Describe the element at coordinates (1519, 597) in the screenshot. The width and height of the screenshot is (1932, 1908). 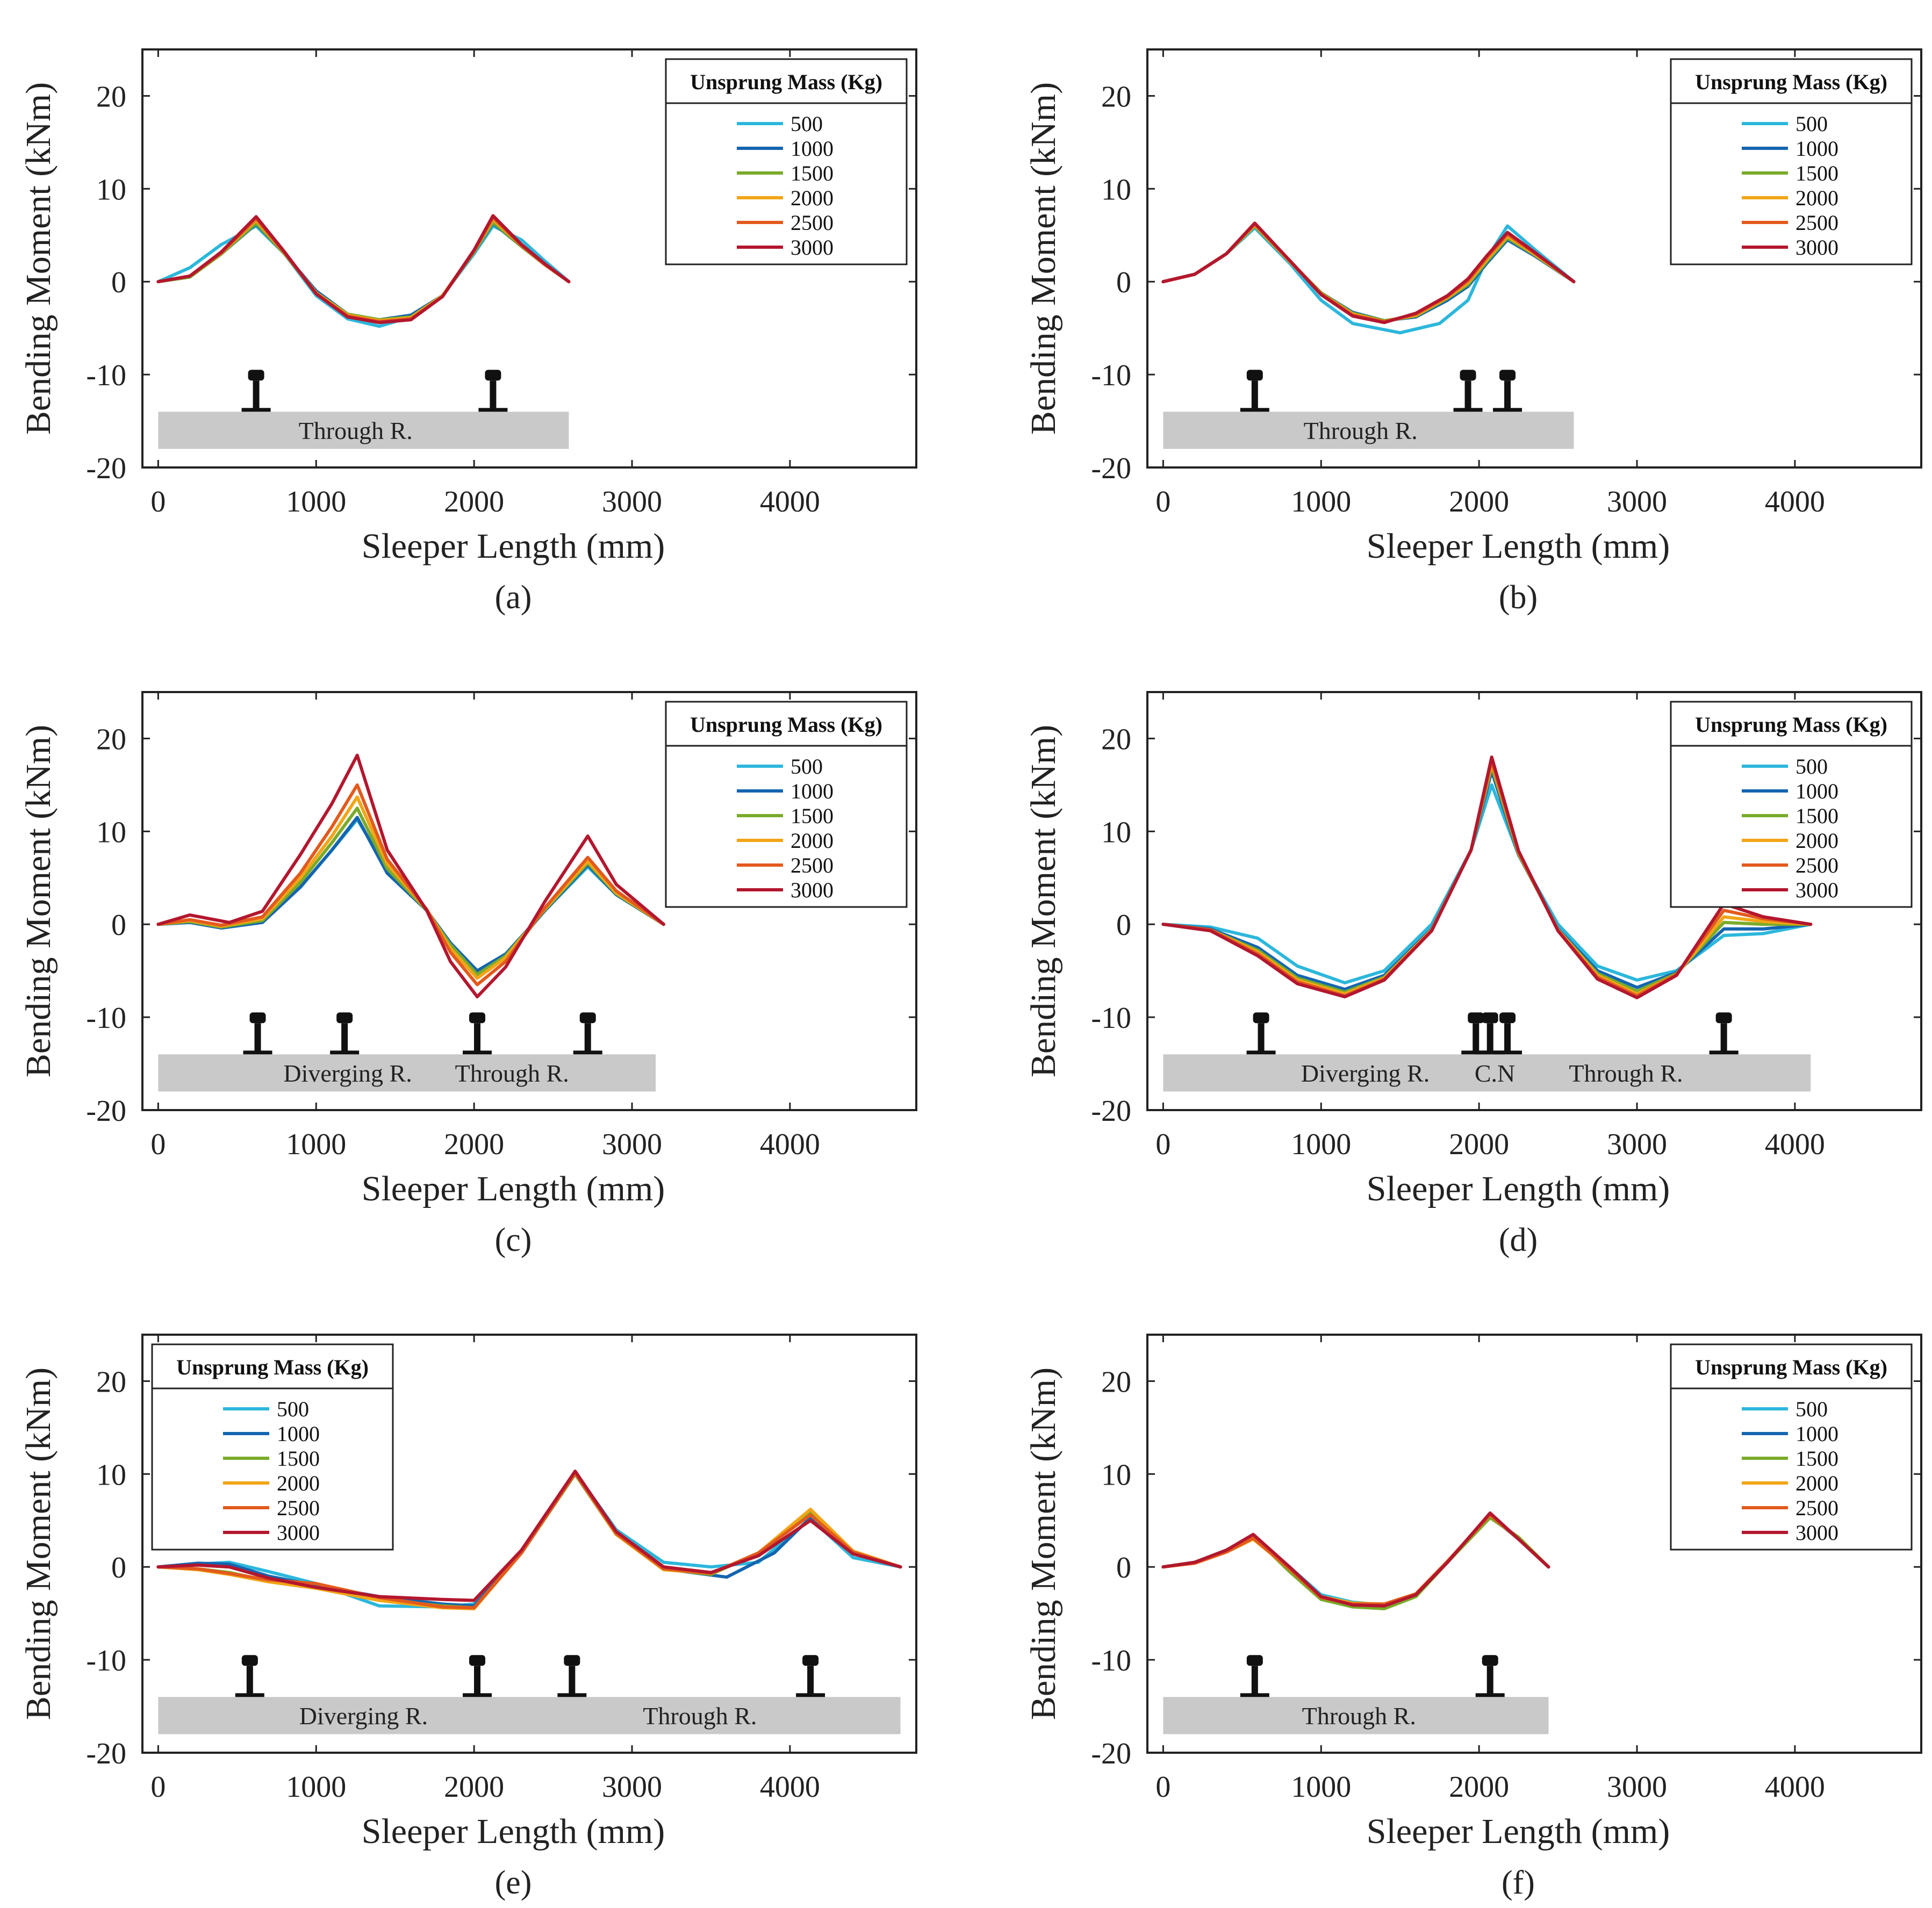
I see `panel-caption: (b)` at that location.